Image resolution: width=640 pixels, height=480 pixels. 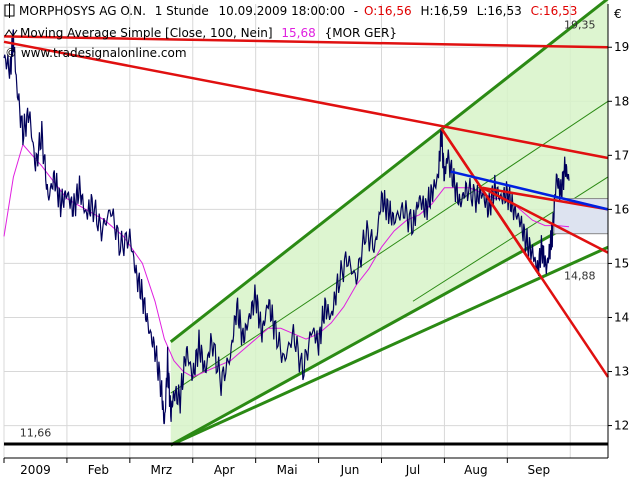 What do you see at coordinates (621, 317) in the screenshot?
I see `y-tick-label: 14` at bounding box center [621, 317].